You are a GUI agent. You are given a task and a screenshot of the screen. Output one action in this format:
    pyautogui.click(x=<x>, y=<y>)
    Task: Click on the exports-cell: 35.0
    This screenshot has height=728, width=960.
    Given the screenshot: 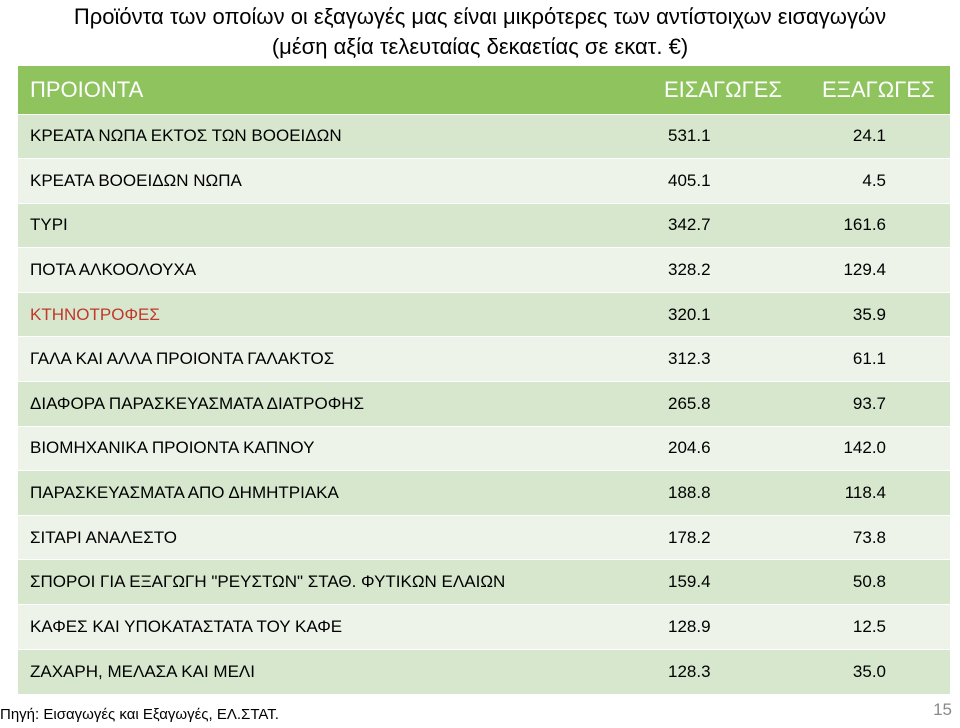 What is the action you would take?
    pyautogui.click(x=875, y=671)
    